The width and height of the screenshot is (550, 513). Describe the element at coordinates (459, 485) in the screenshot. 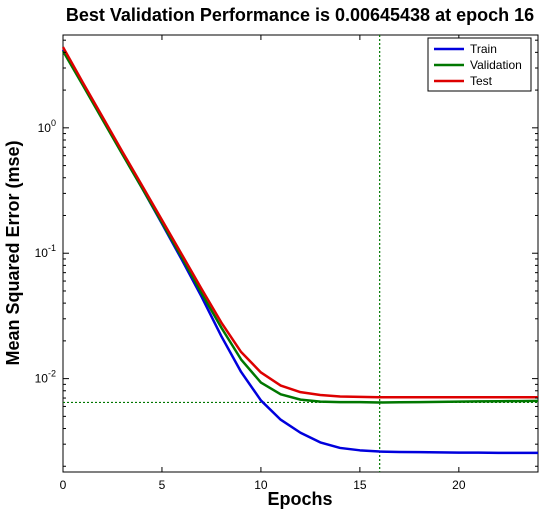

I see `x-tick-label: 20` at that location.